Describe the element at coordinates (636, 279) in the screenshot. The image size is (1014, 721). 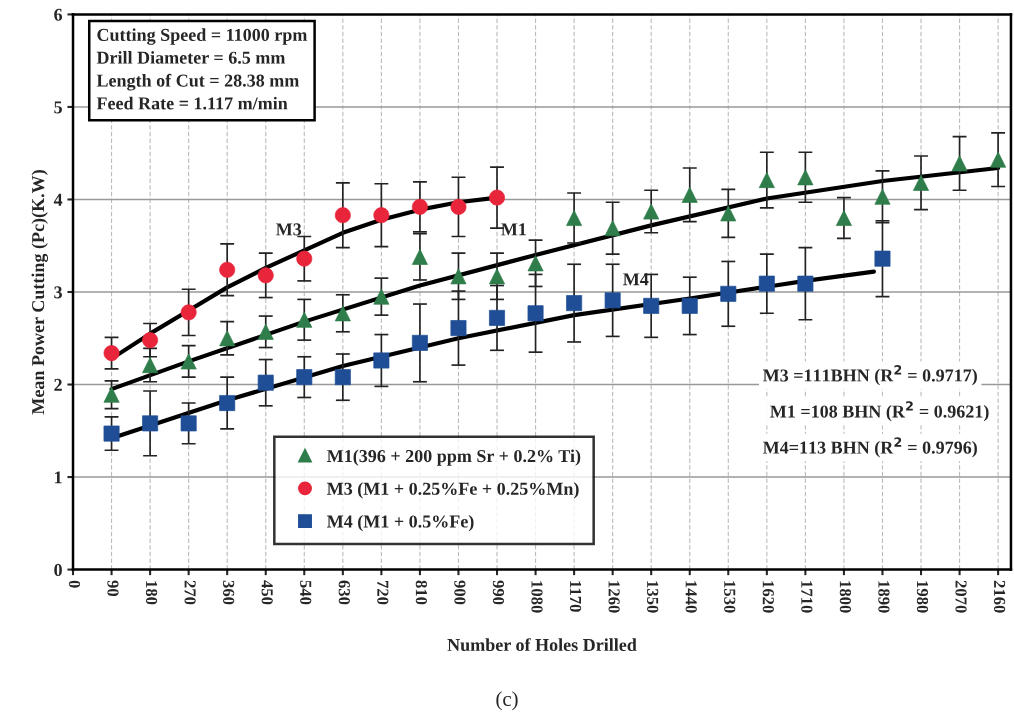
I see `annotation: M4` at that location.